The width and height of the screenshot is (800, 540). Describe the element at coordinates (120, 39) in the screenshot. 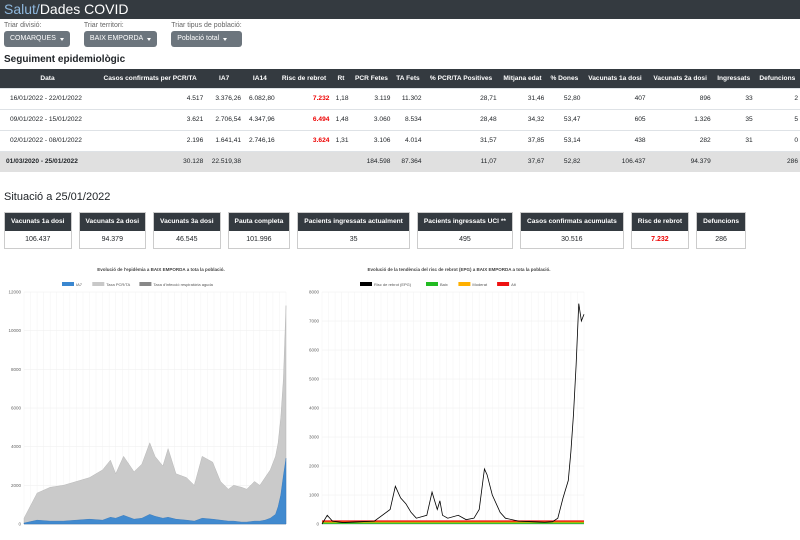

I see `territory-dropdown: BAIX EMPORDA` at that location.